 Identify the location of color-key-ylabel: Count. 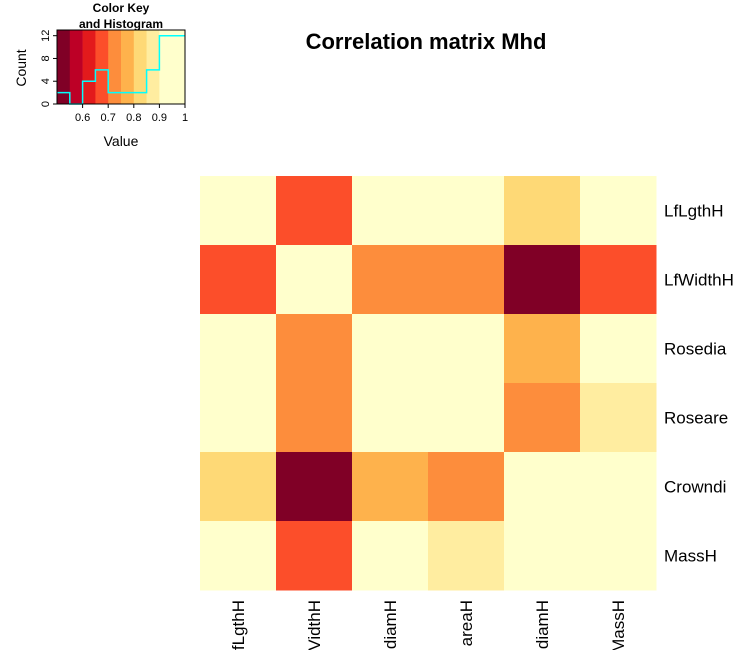
(21, 67).